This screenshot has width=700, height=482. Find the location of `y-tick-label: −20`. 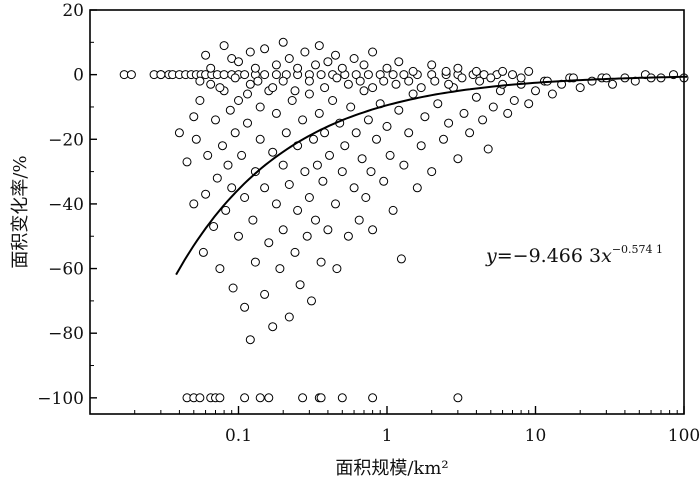

y-tick-label: −20 is located at coordinates (66, 140).